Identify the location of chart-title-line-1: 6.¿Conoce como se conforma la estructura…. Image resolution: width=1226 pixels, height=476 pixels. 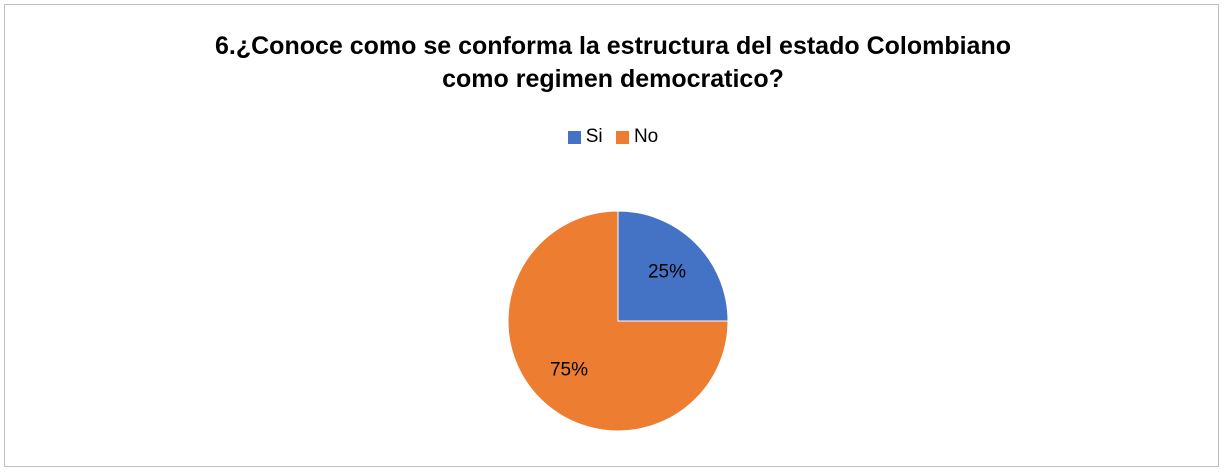
(613, 46).